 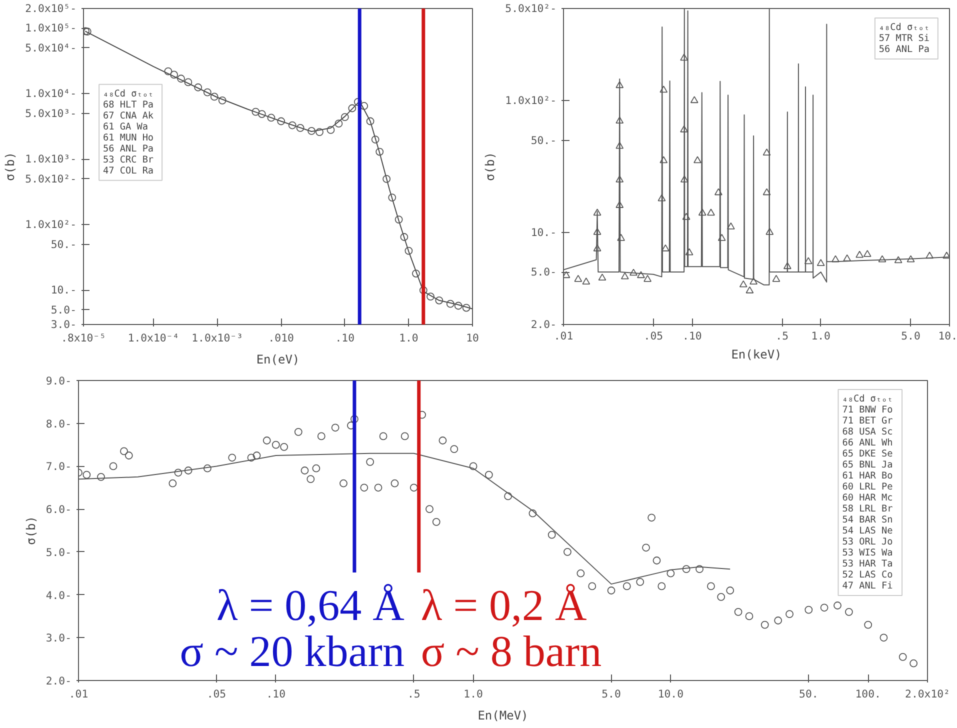 What do you see at coordinates (671, 694) in the screenshot?
I see `x-tick-label: 10.0` at bounding box center [671, 694].